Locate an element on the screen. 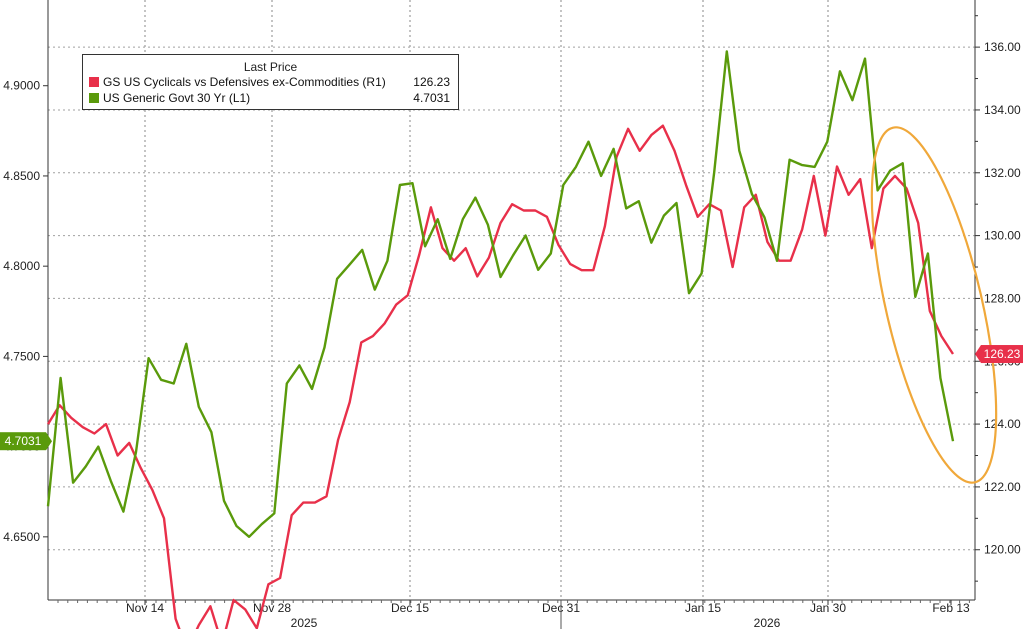  annotation-ellipse is located at coordinates (934, 305).